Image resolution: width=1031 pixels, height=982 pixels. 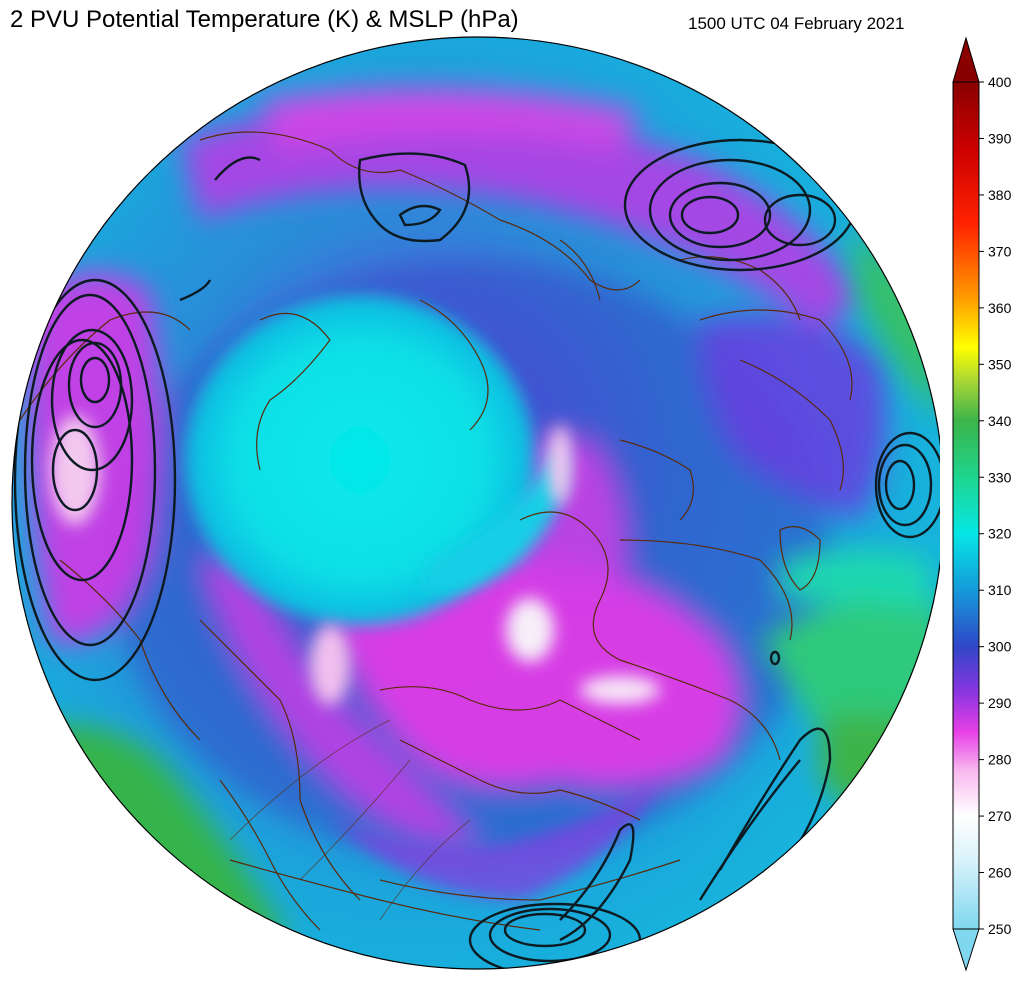 What do you see at coordinates (966, 59) in the screenshot?
I see `colorbar-max-extend` at bounding box center [966, 59].